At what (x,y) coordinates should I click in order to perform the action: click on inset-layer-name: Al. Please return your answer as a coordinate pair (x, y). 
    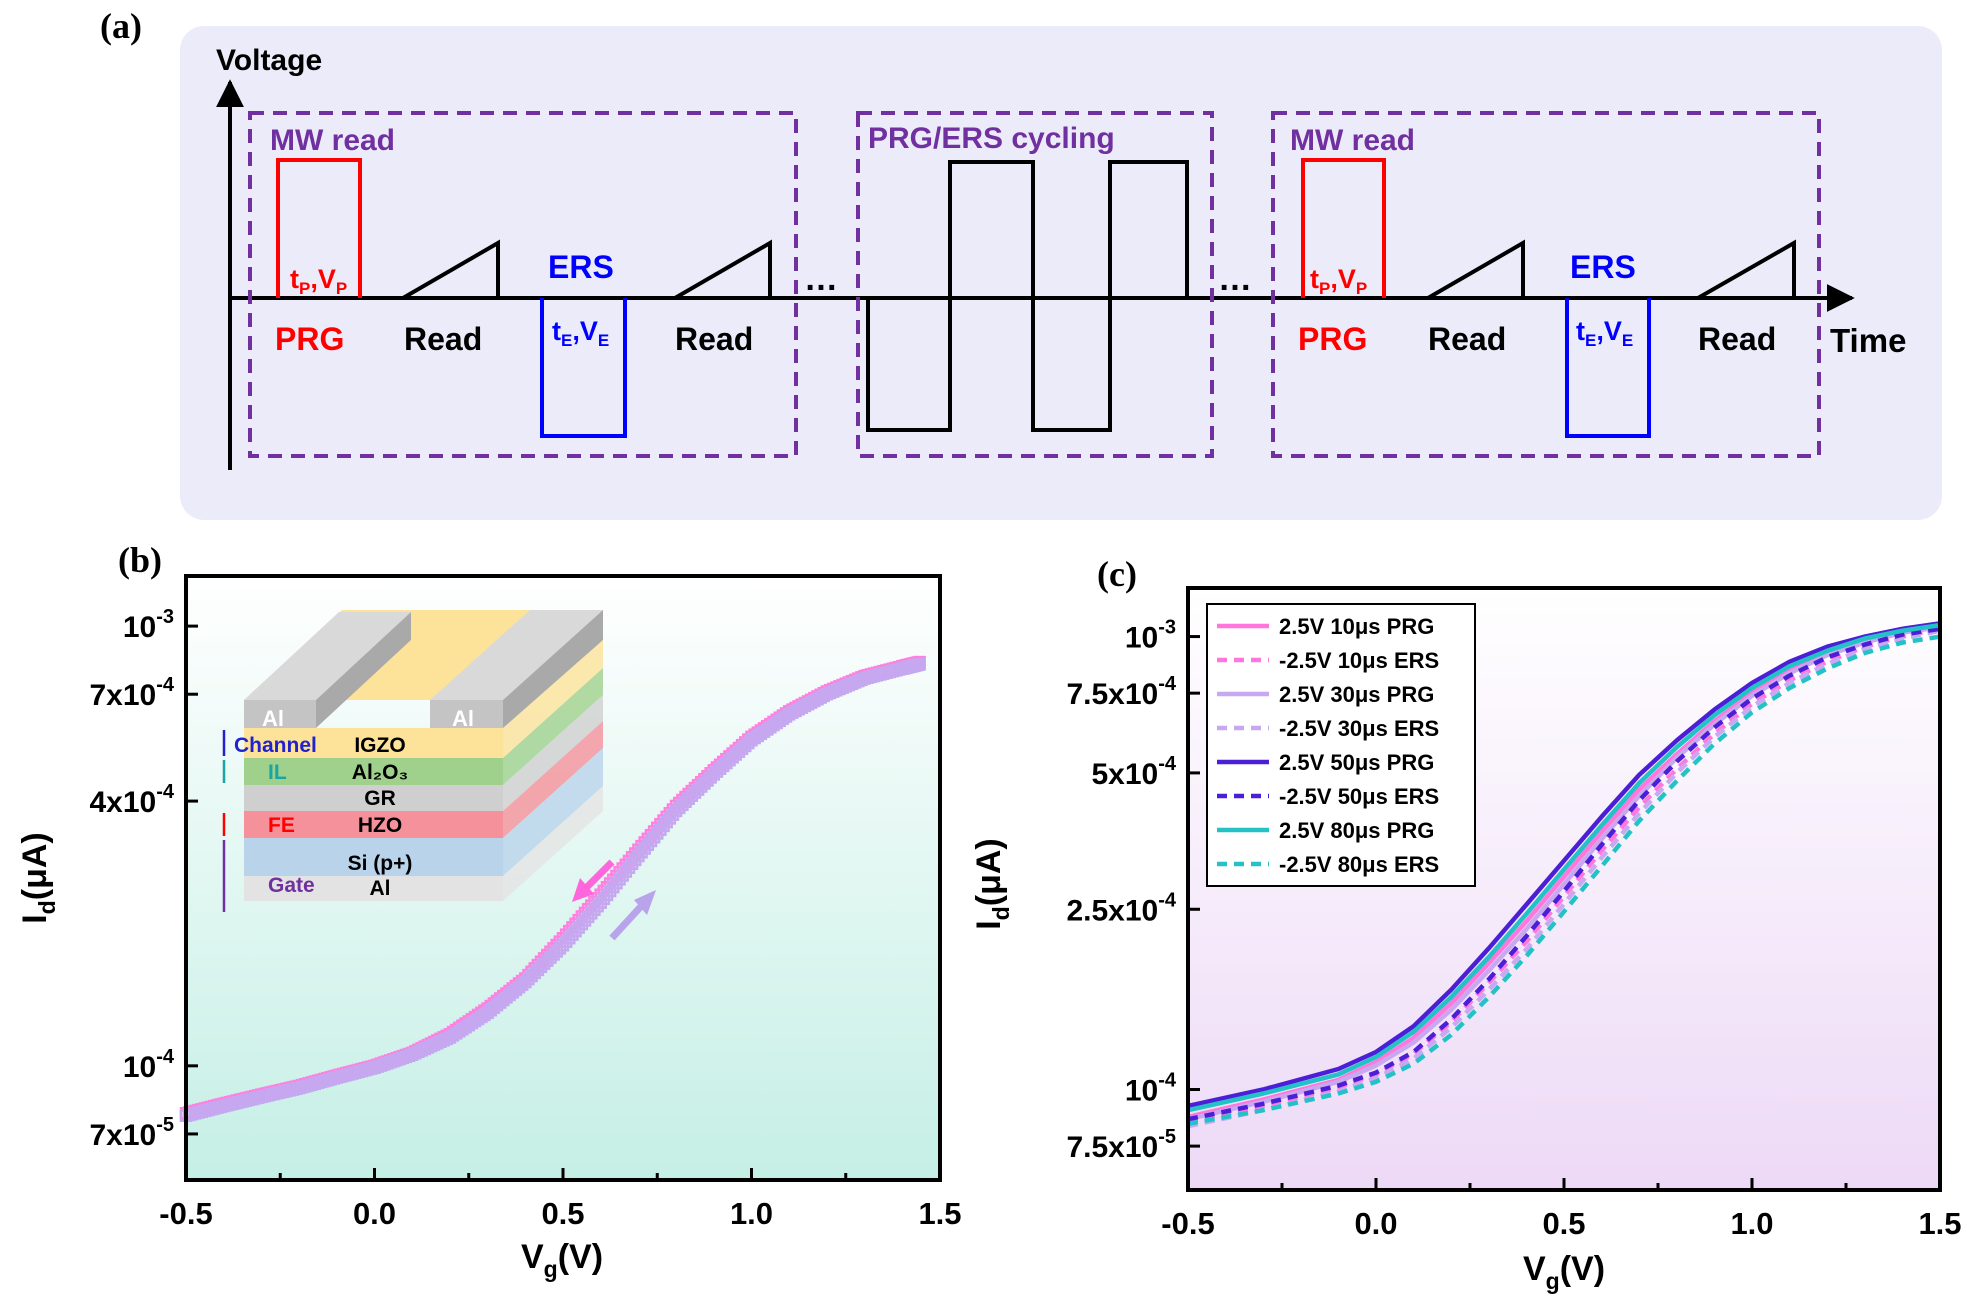
    Looking at the image, I should click on (380, 888).